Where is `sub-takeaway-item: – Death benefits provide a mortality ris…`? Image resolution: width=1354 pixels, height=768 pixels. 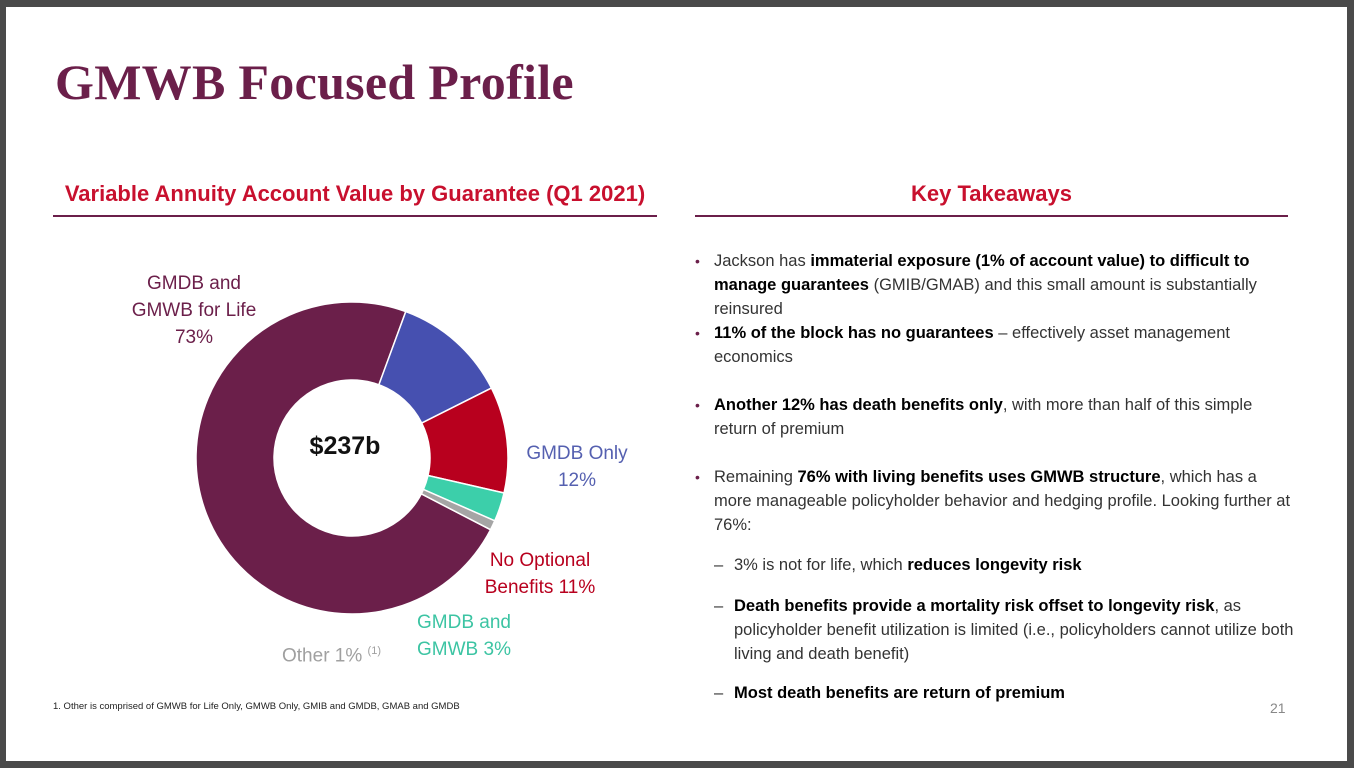 sub-takeaway-item: – Death benefits provide a mortality ris… is located at coordinates (1004, 630).